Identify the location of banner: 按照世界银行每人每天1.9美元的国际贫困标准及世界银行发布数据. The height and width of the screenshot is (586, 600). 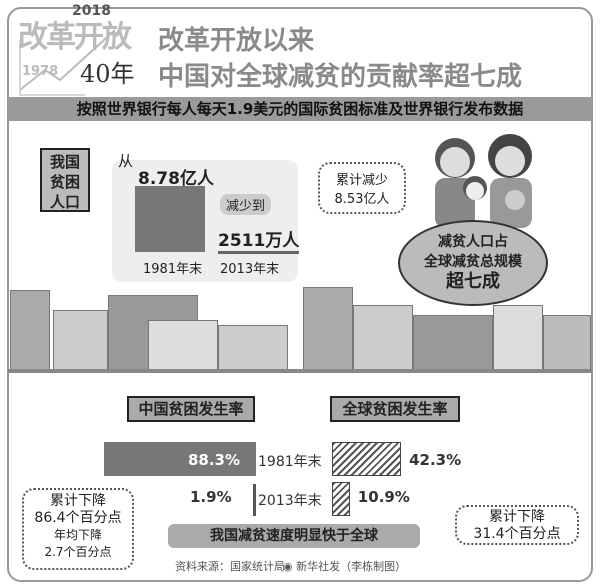
(300, 109).